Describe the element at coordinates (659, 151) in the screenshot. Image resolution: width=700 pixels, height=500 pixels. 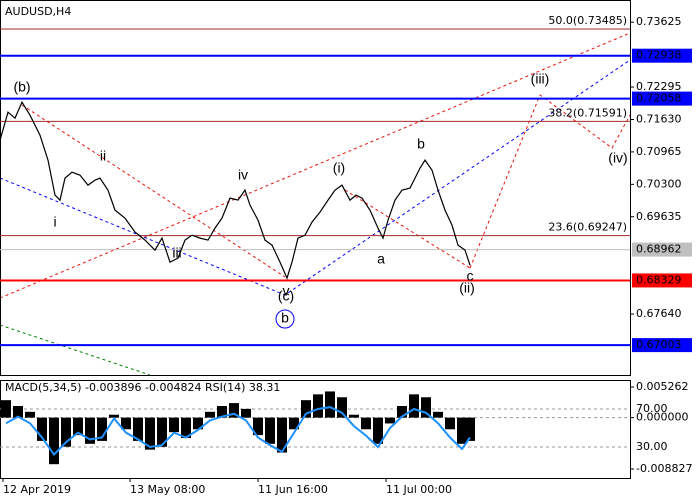
I see `y-tick-label: 0.70965` at that location.